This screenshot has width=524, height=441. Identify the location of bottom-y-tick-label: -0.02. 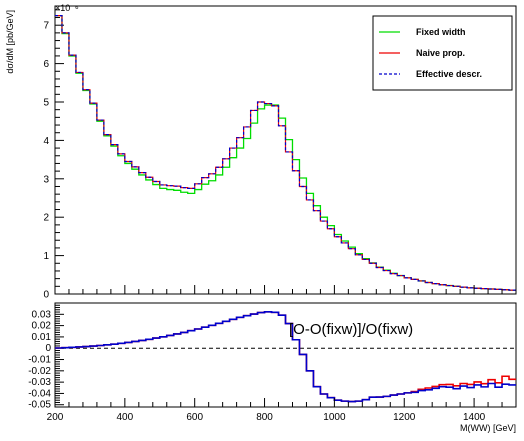
(39, 371).